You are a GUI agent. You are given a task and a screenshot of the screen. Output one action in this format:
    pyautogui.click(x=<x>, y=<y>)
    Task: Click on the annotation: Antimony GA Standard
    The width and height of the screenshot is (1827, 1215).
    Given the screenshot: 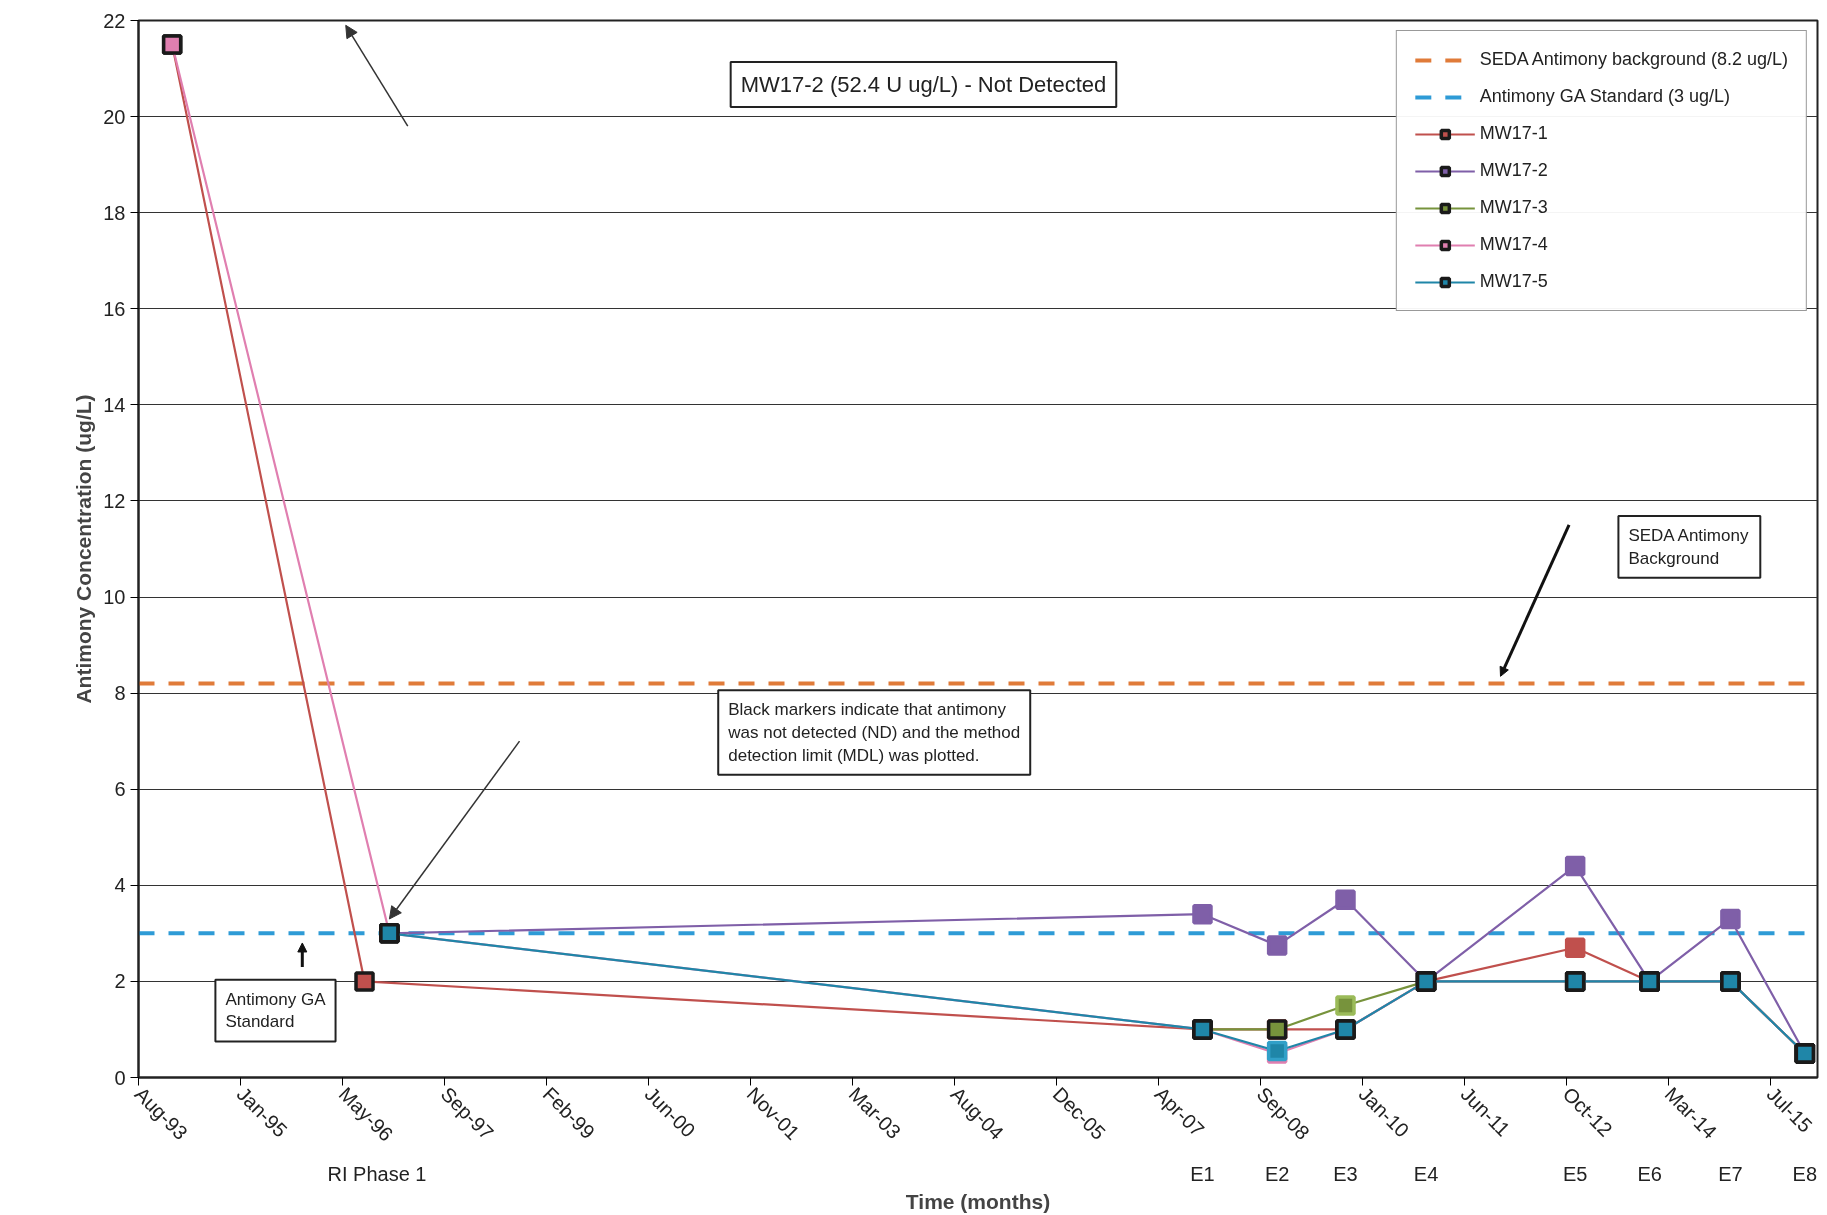 What is the action you would take?
    pyautogui.click(x=276, y=1010)
    